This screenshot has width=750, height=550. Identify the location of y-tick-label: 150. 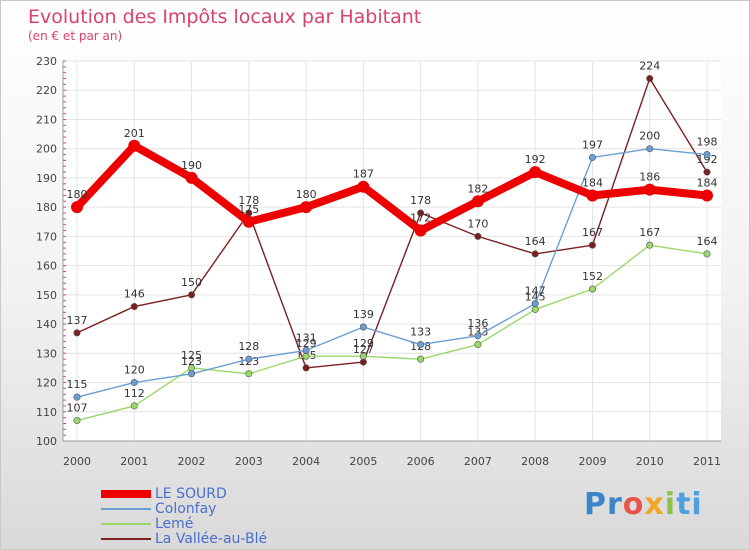
(46, 295).